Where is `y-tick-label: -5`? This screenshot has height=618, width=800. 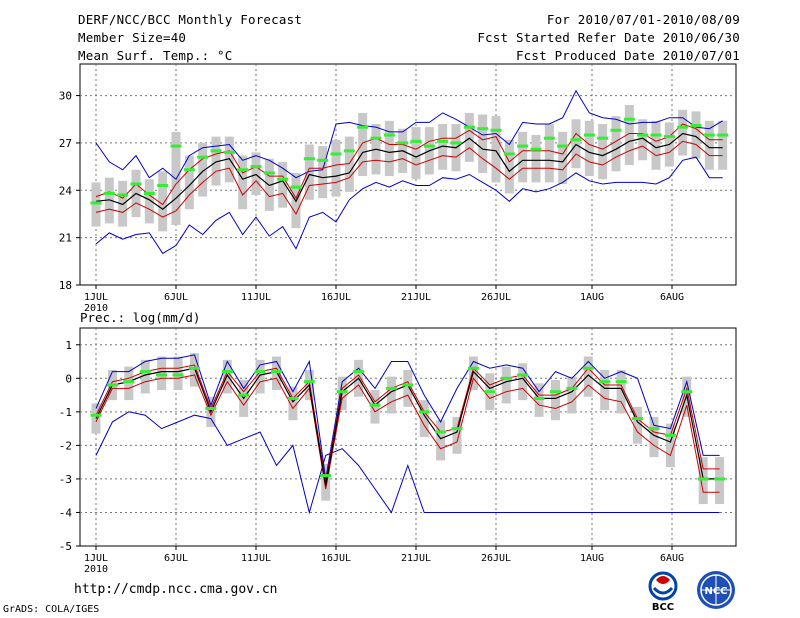 y-tick-label: -5 is located at coordinates (65, 546).